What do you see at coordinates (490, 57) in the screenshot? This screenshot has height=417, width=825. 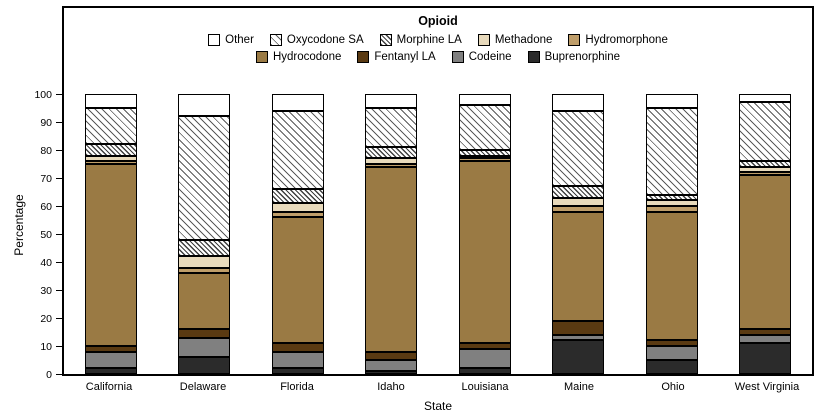 I see `legend-label: Codeine` at bounding box center [490, 57].